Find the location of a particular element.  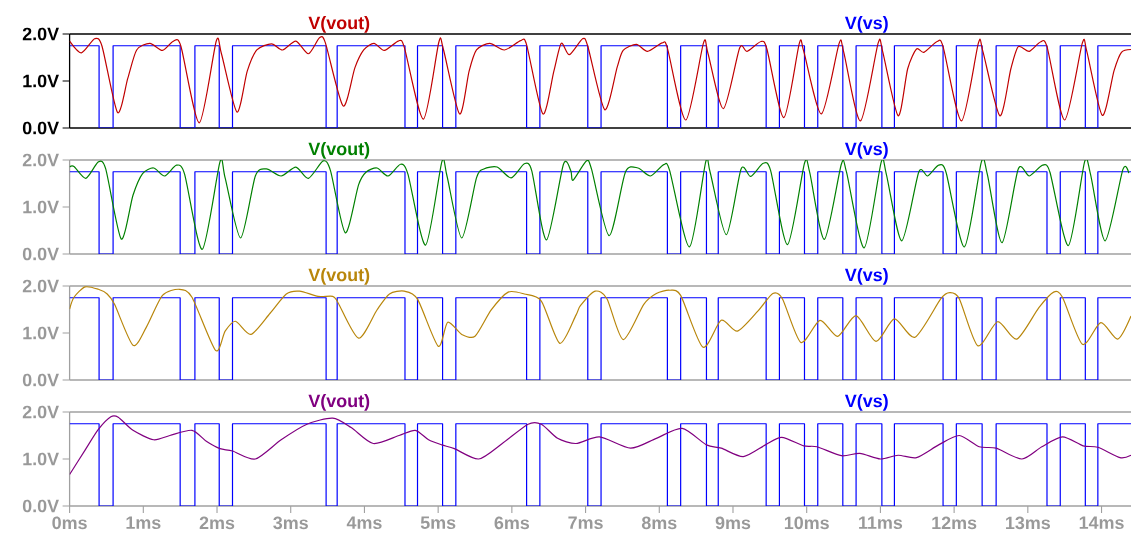

x-tick-label: 11ms is located at coordinates (881, 523).